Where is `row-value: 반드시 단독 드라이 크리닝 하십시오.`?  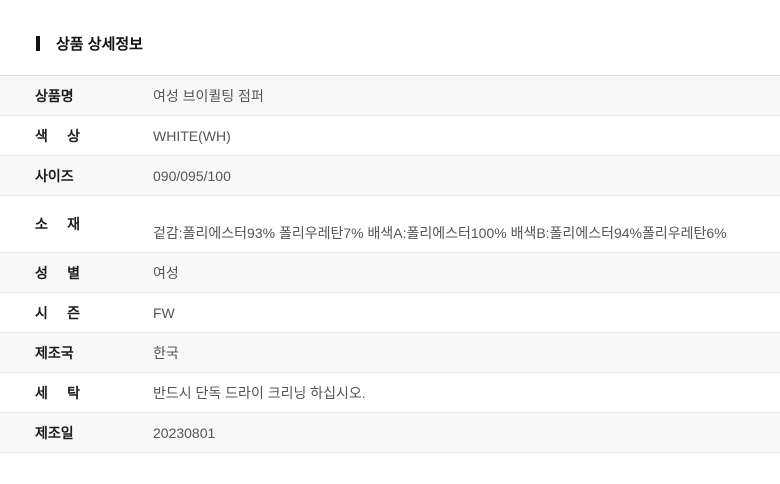
row-value: 반드시 단독 드라이 크리닝 하십시오. is located at coordinates (259, 392).